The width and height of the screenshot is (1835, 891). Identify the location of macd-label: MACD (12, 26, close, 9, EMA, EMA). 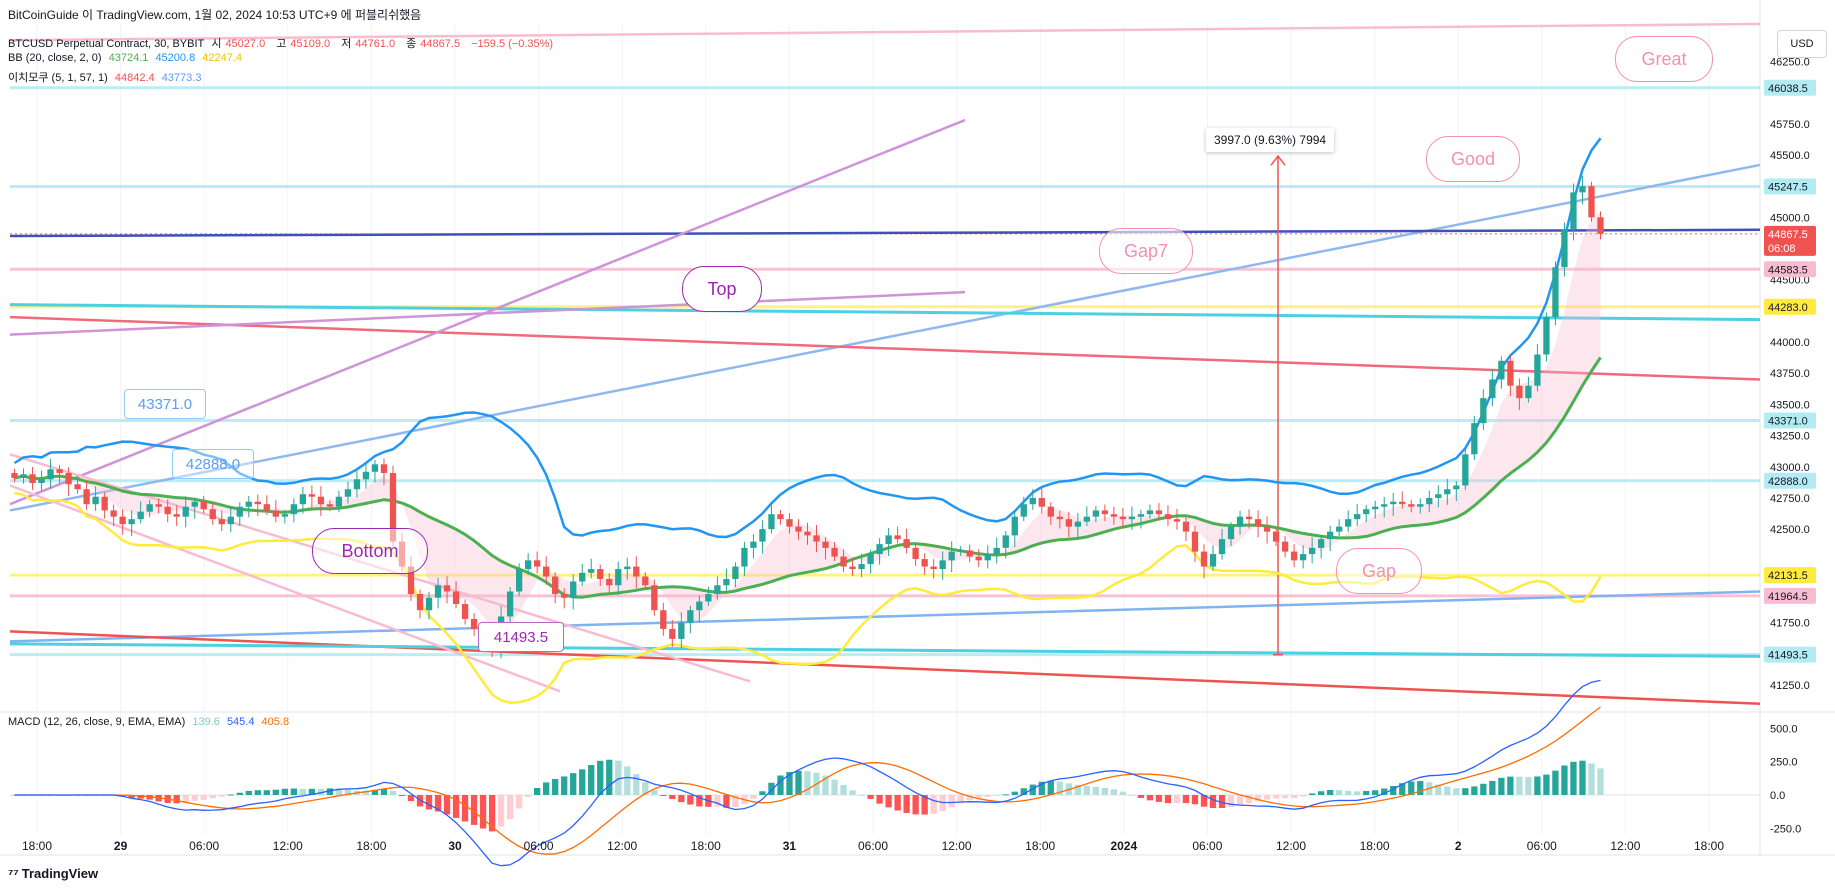
(97, 722).